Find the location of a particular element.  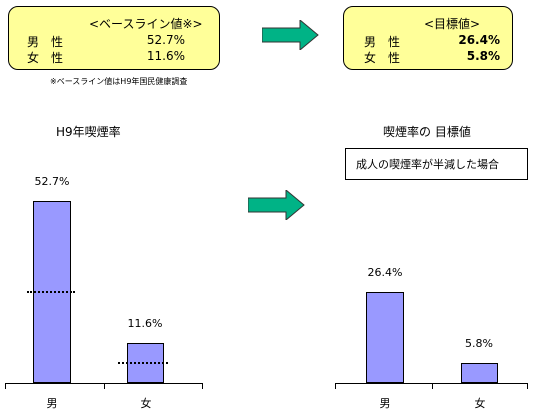

baseline-female-value: 11.6% is located at coordinates (165, 56).